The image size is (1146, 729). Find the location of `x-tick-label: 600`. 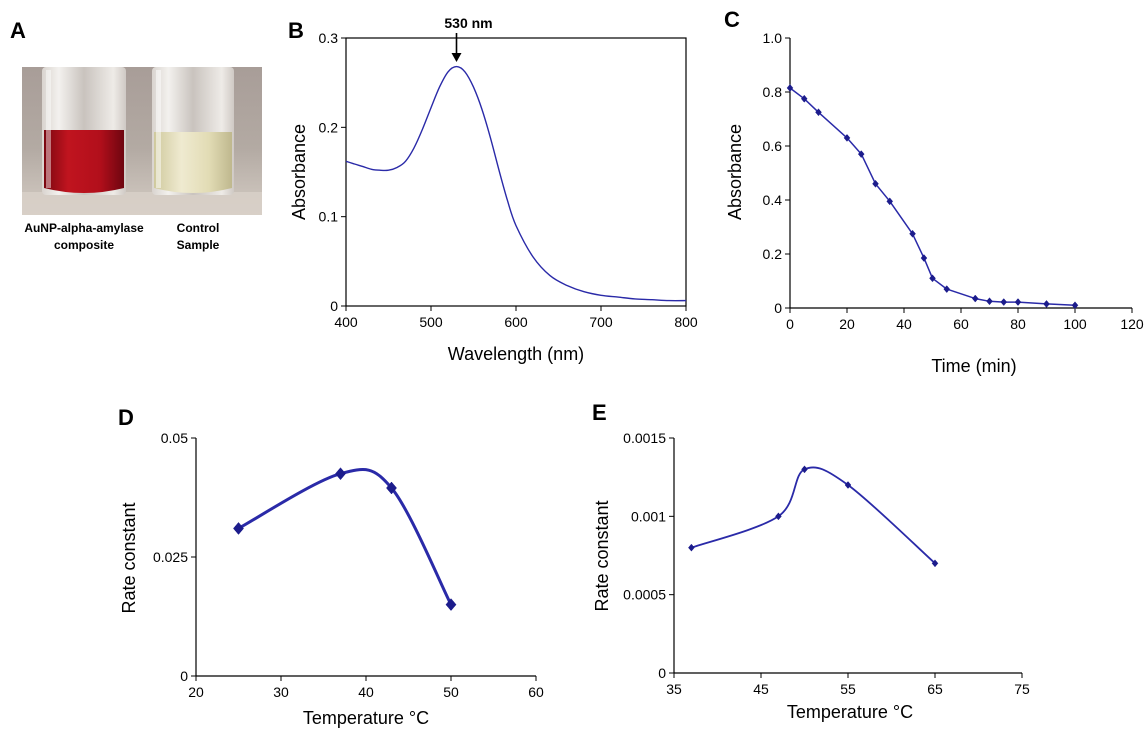

x-tick-label: 600 is located at coordinates (516, 322).